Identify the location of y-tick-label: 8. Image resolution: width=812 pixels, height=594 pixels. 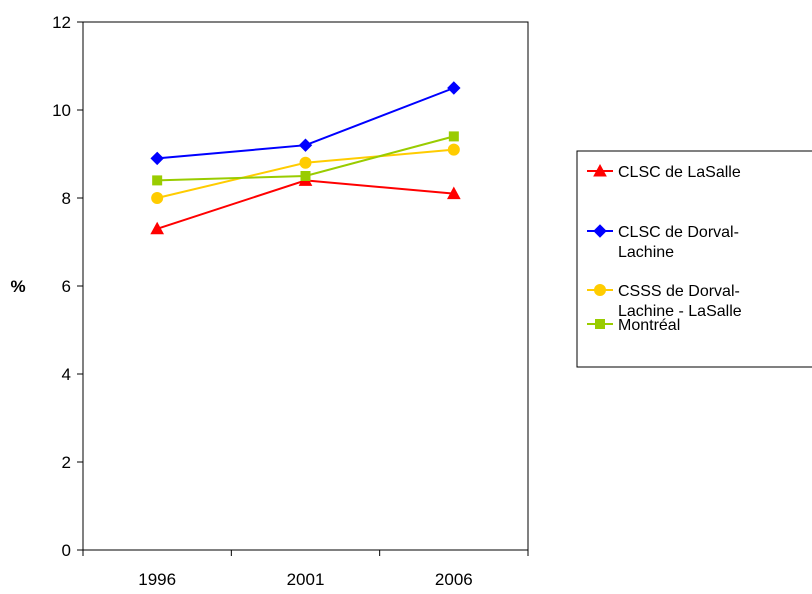
(66, 198).